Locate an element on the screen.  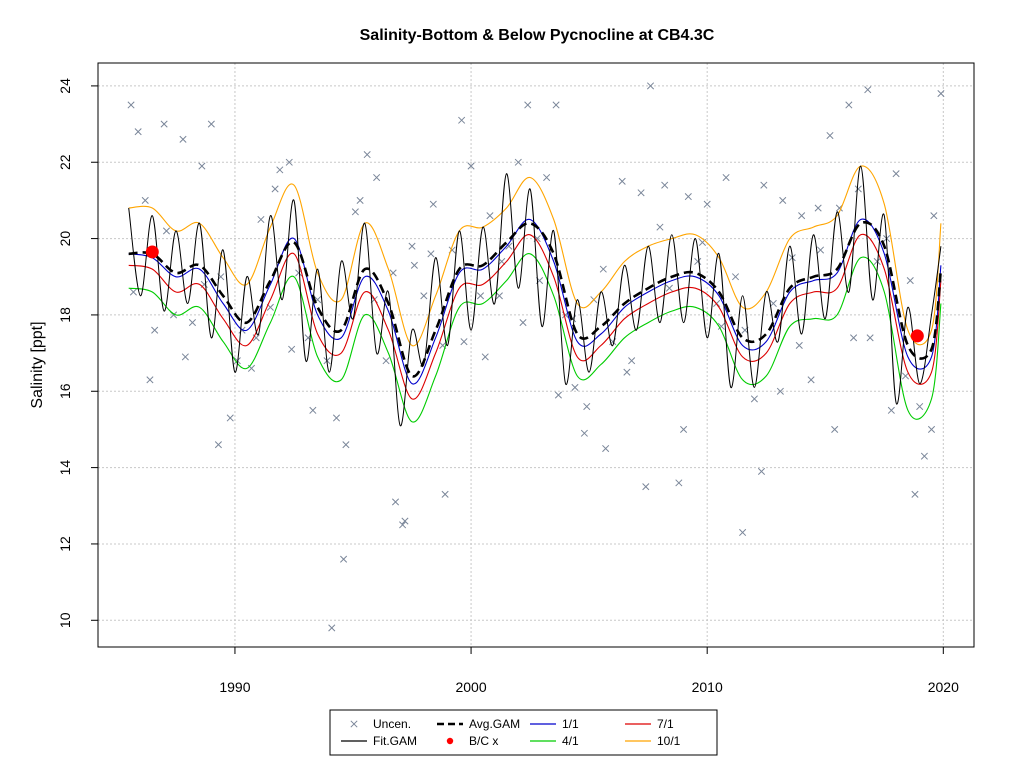
y-tick-label: 24 is located at coordinates (65, 86).